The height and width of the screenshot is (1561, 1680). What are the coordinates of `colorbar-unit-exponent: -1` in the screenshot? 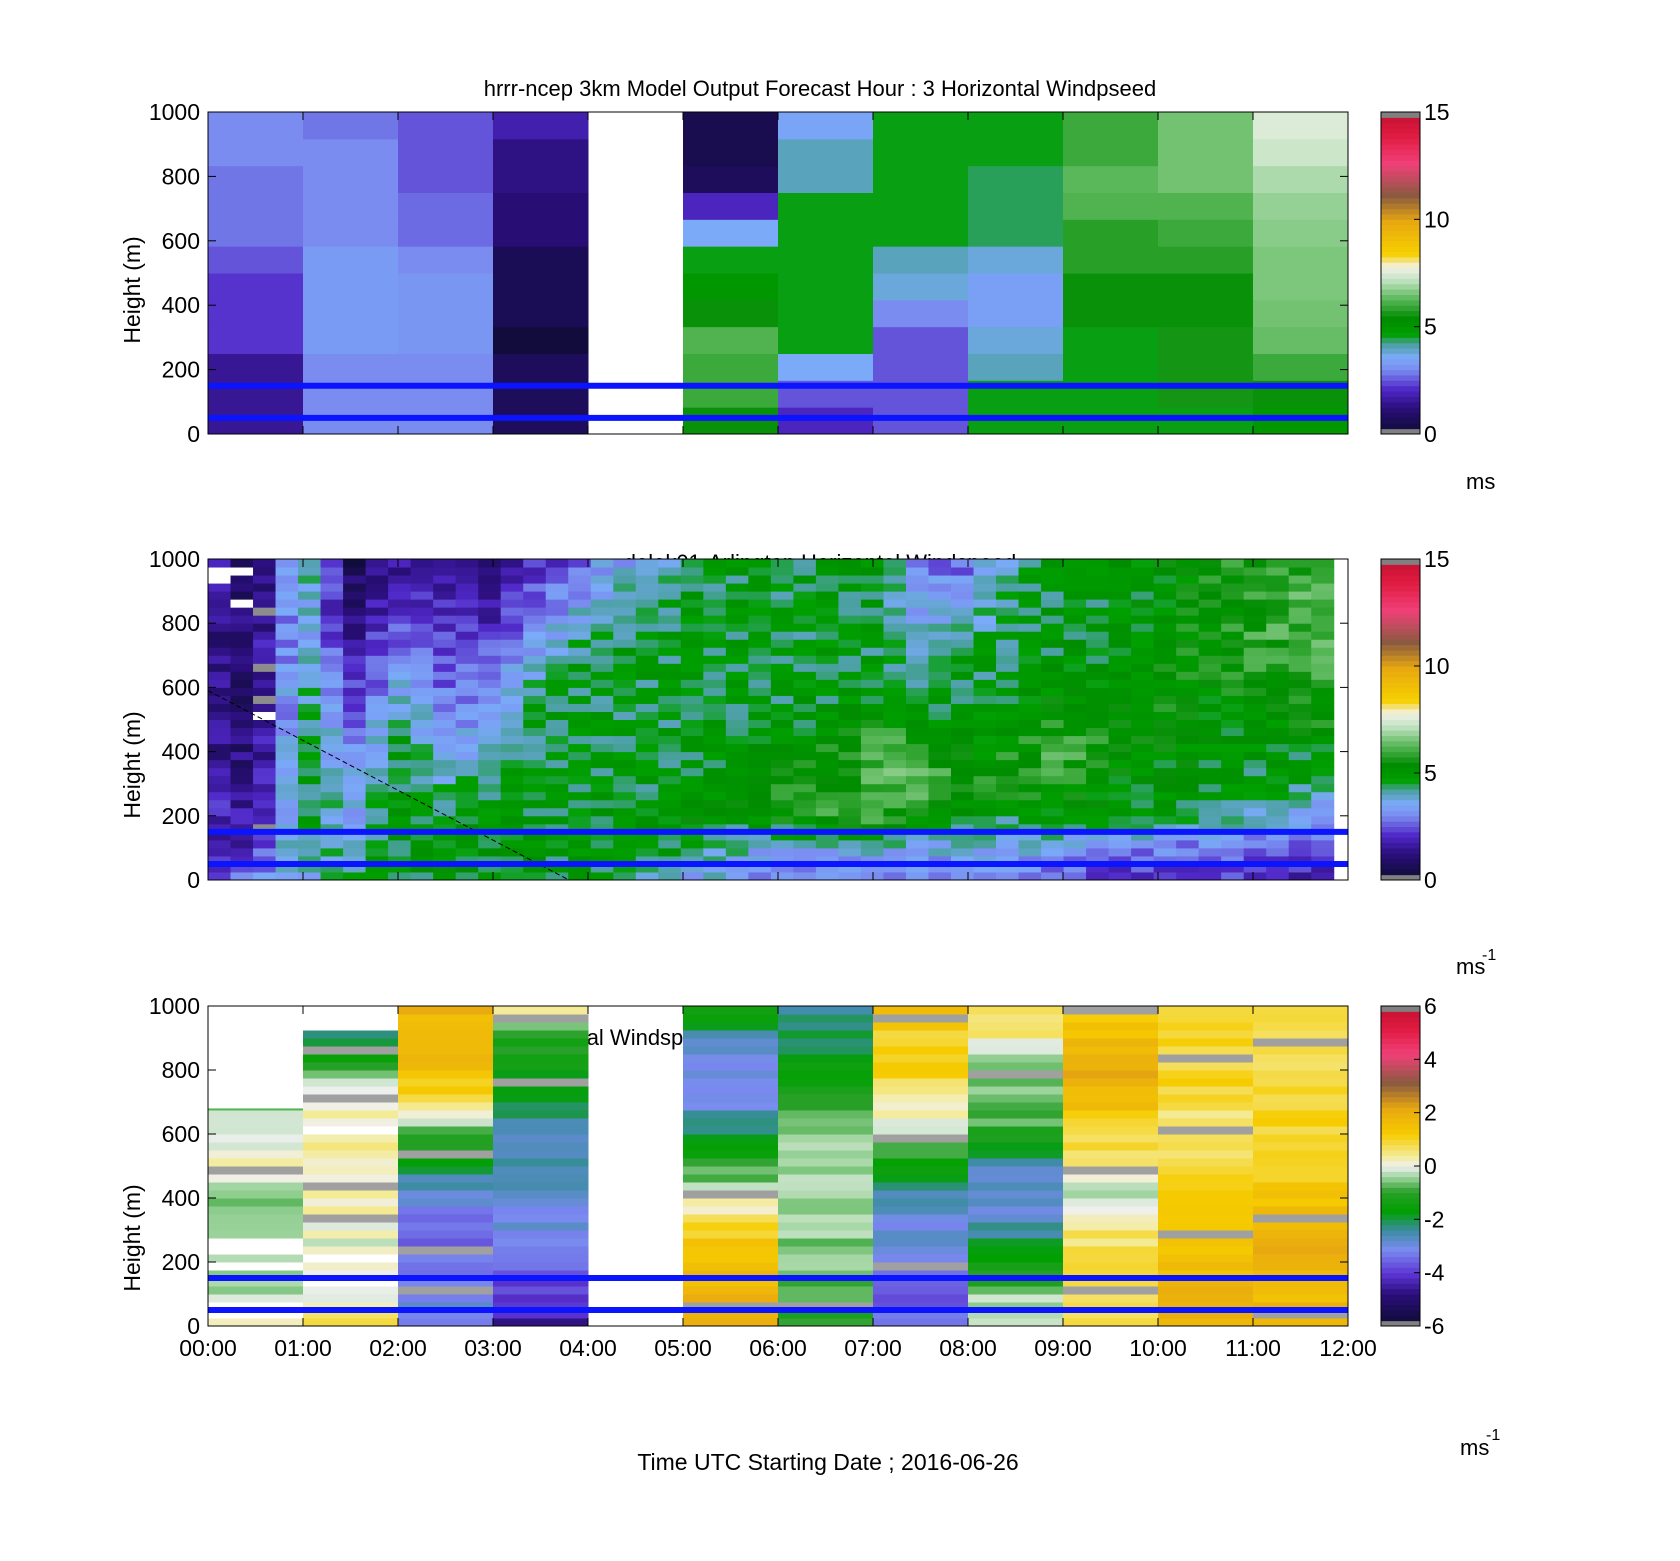 It's located at (1489, 955).